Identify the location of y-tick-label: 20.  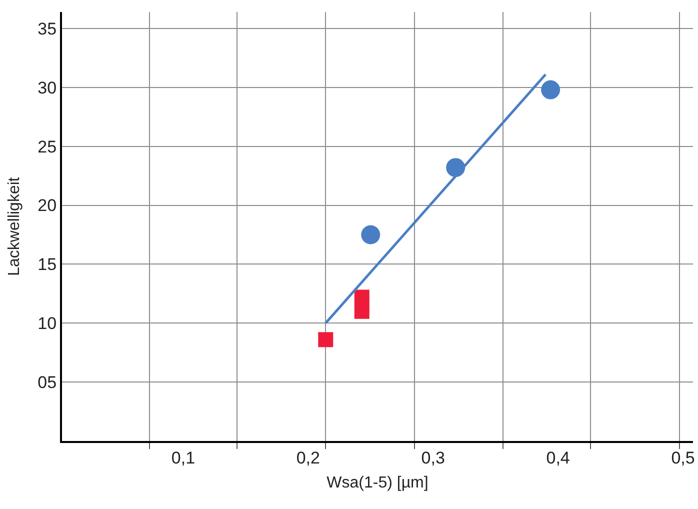
(47, 206).